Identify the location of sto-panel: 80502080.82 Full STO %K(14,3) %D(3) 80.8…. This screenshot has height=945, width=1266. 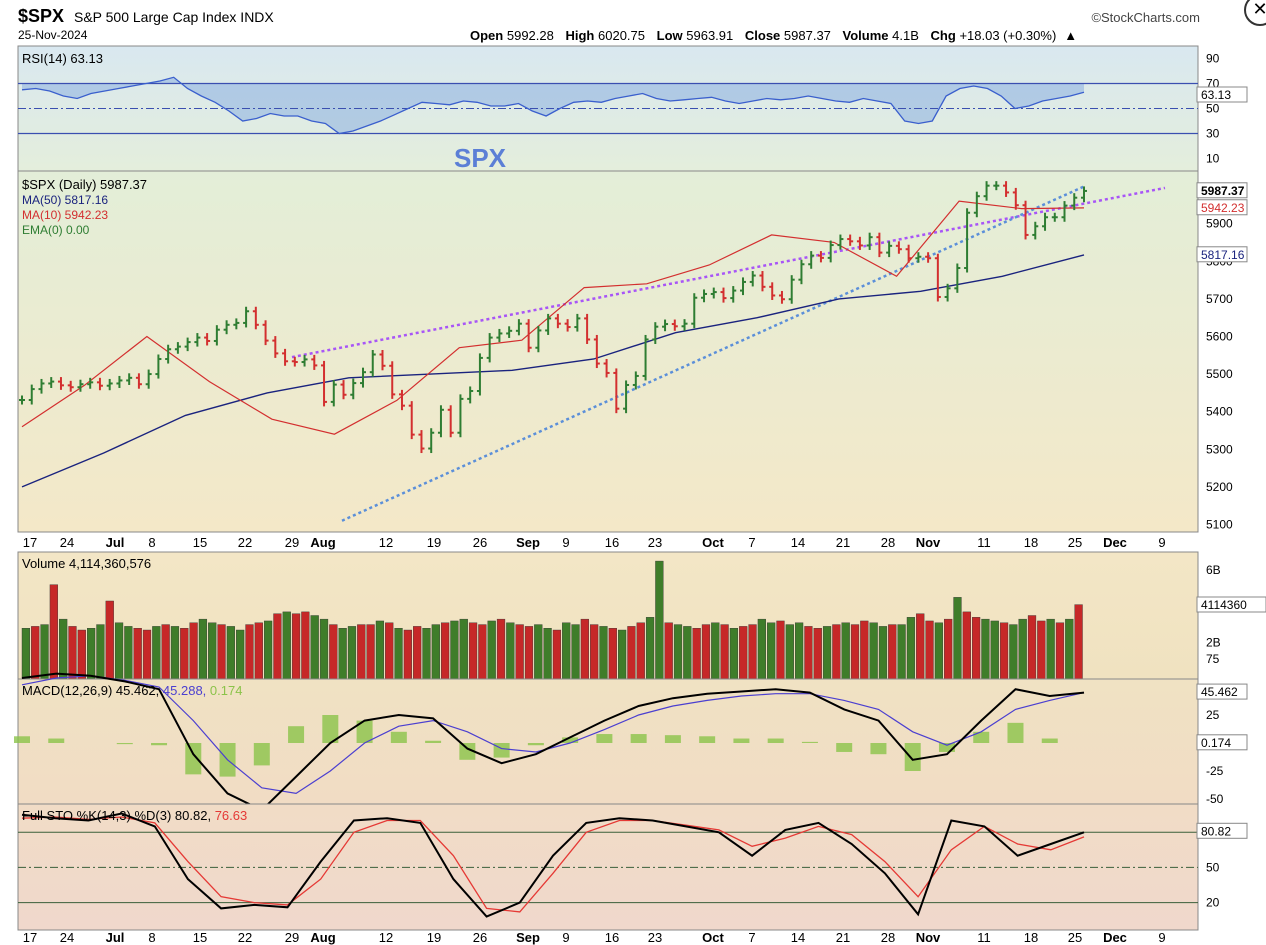
(632, 867).